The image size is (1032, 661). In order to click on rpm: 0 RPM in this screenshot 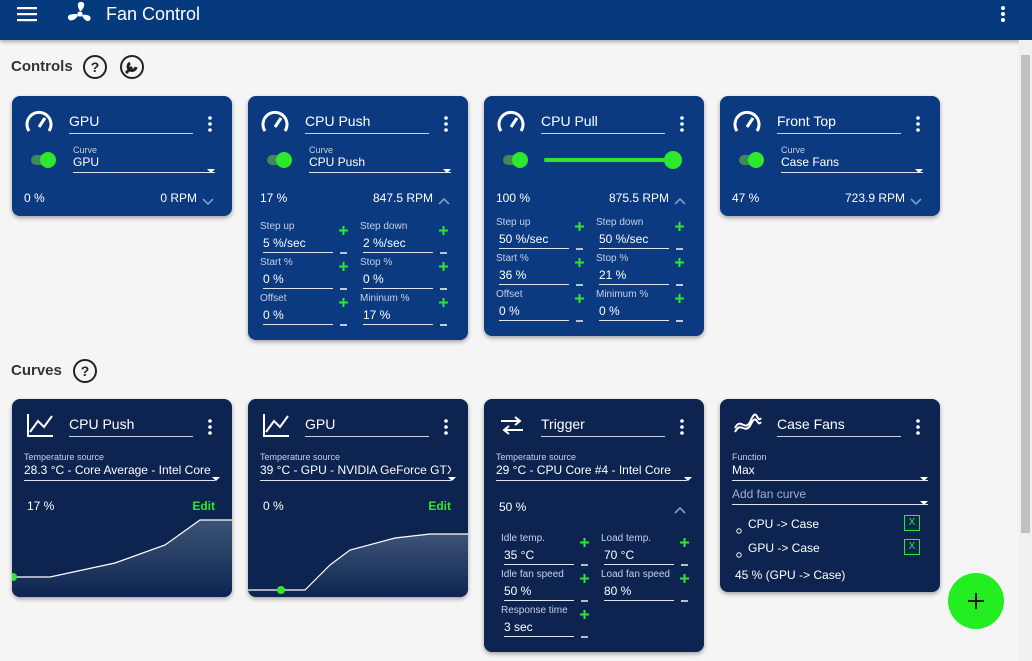, I will do `click(178, 198)`.